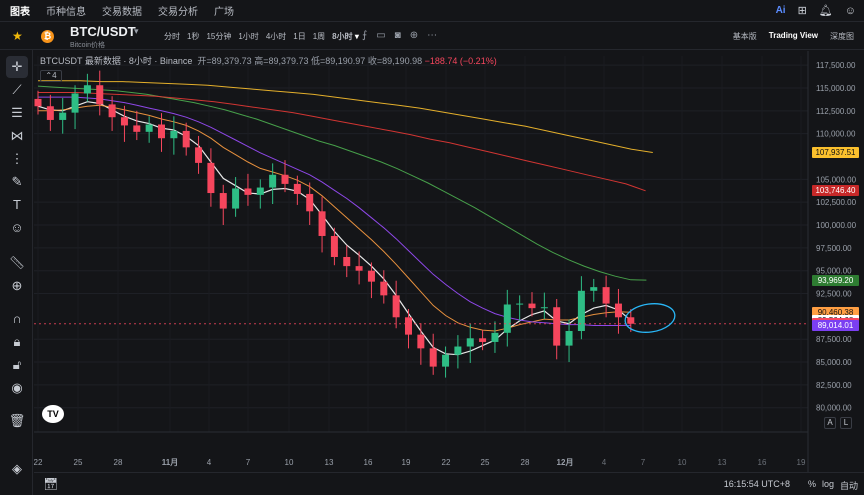  I want to click on price-tag: 90,460.38, so click(835, 312).